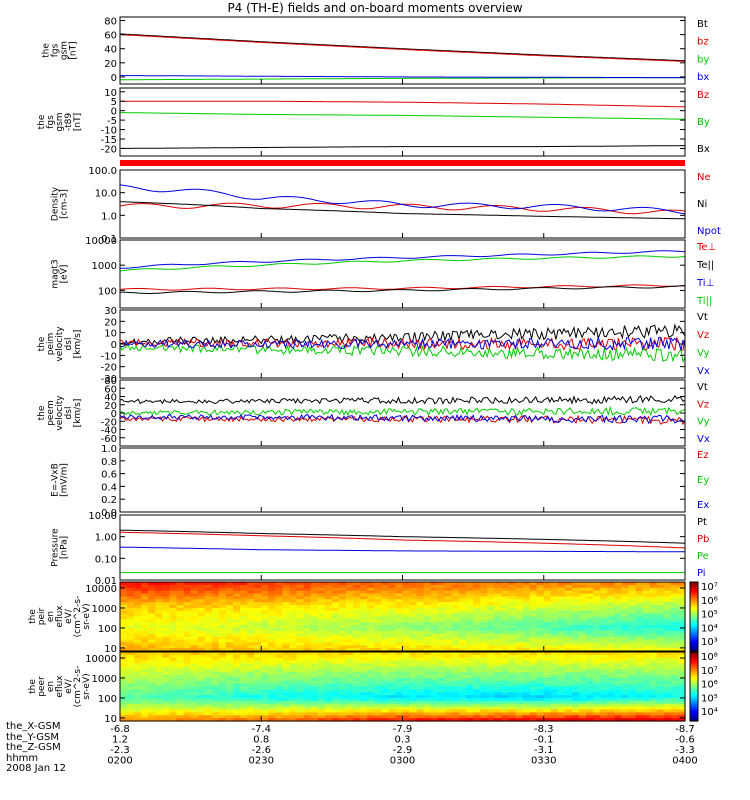  What do you see at coordinates (403, 116) in the screenshot?
I see `series-line-By` at bounding box center [403, 116].